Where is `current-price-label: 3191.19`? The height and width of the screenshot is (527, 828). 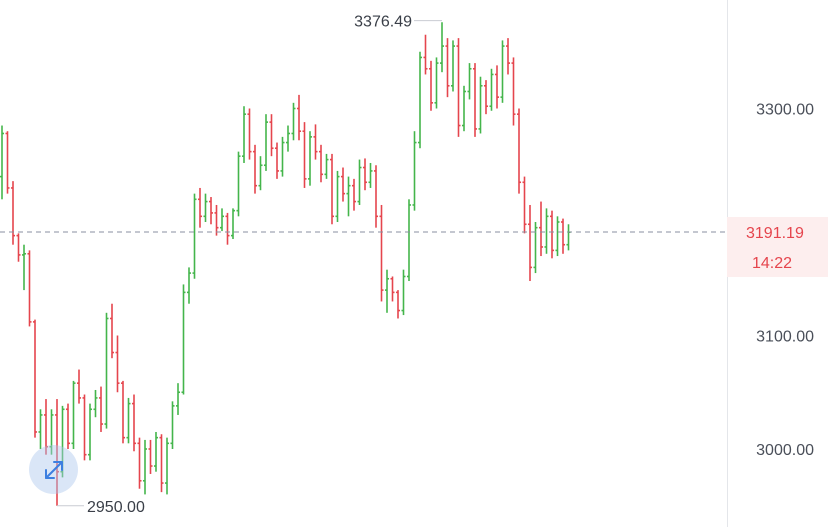 current-price-label: 3191.19 is located at coordinates (775, 233).